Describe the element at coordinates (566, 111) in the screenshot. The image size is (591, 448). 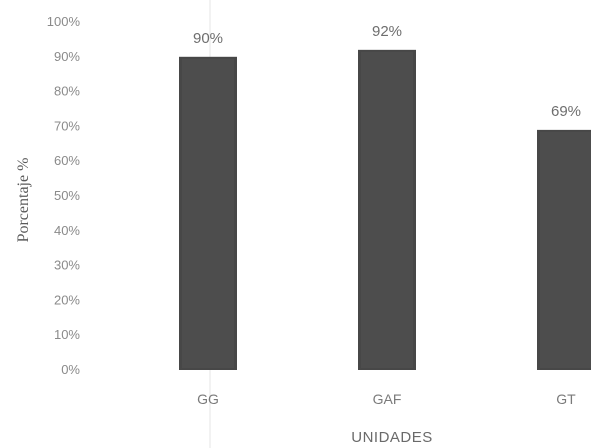
I see `data-label-gt: 69%` at that location.